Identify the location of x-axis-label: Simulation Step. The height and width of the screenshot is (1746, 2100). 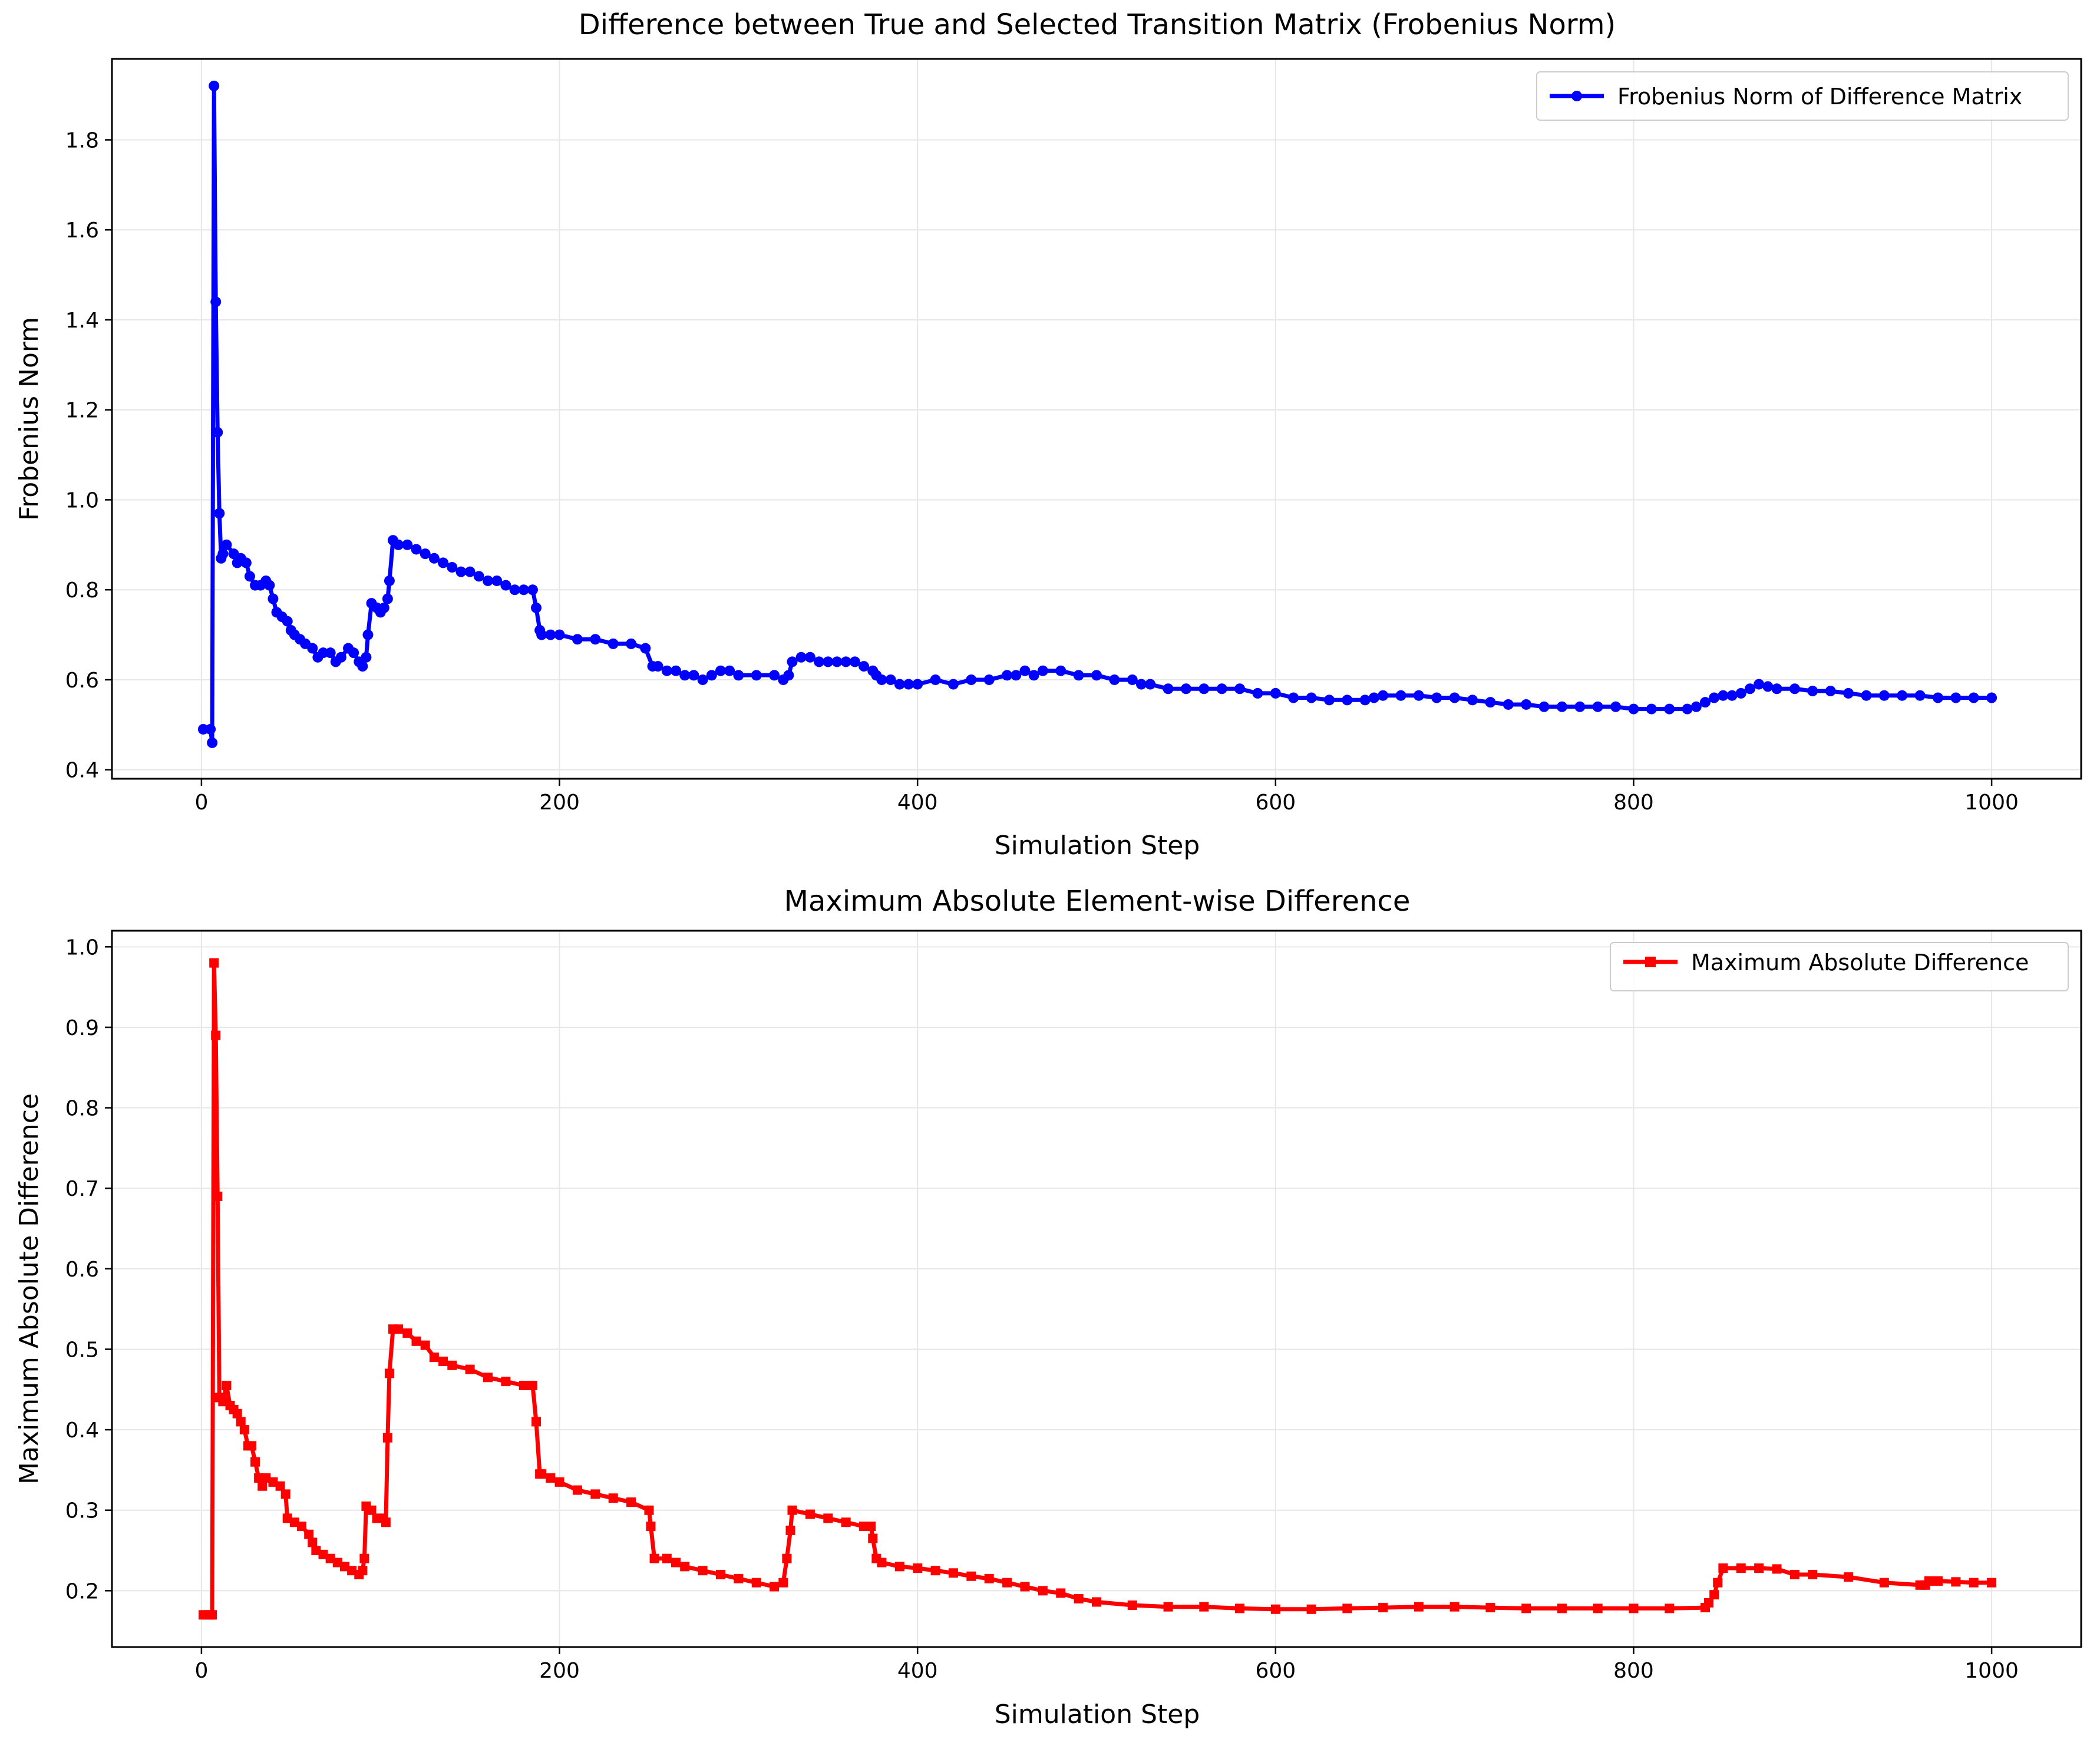
(1097, 1714).